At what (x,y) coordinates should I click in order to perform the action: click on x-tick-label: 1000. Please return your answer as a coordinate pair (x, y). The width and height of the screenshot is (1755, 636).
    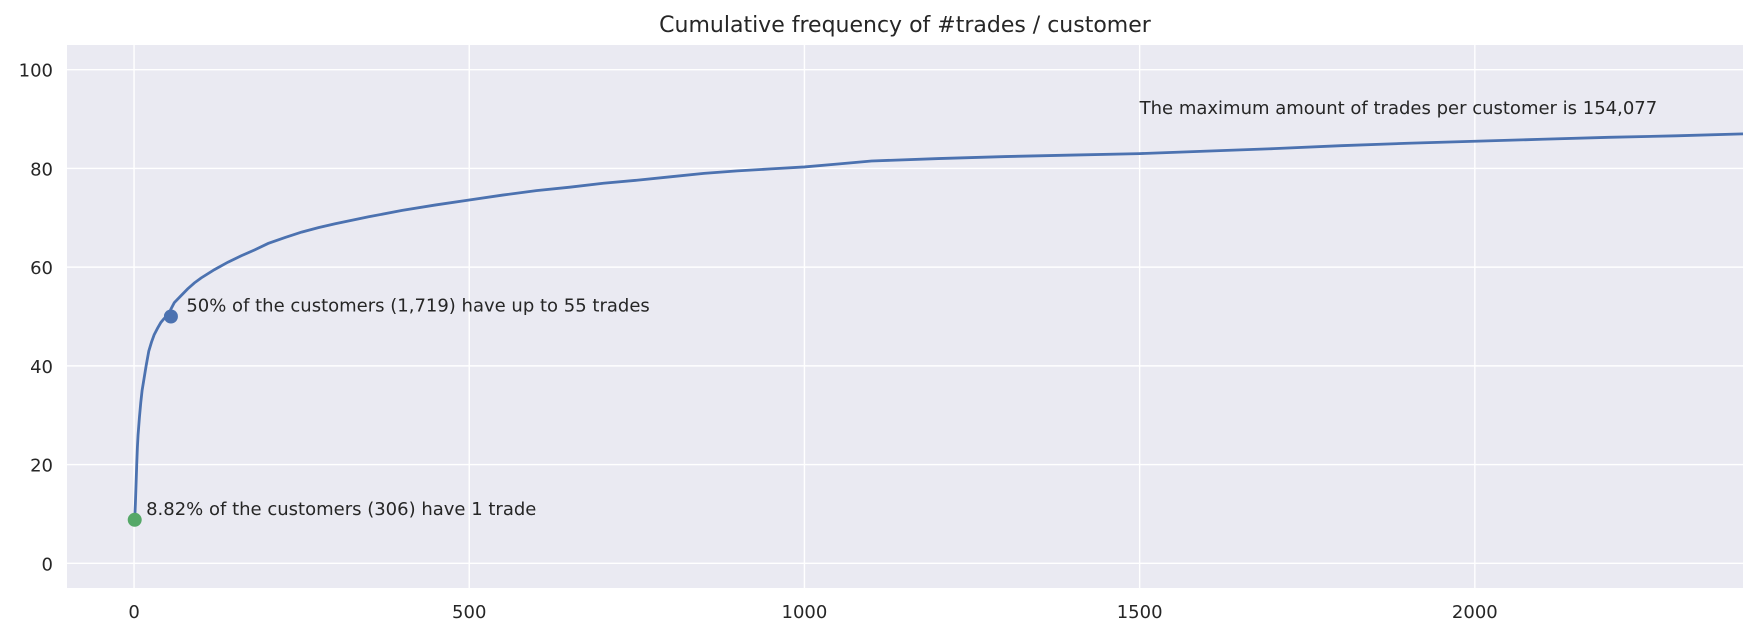
    Looking at the image, I should click on (805, 612).